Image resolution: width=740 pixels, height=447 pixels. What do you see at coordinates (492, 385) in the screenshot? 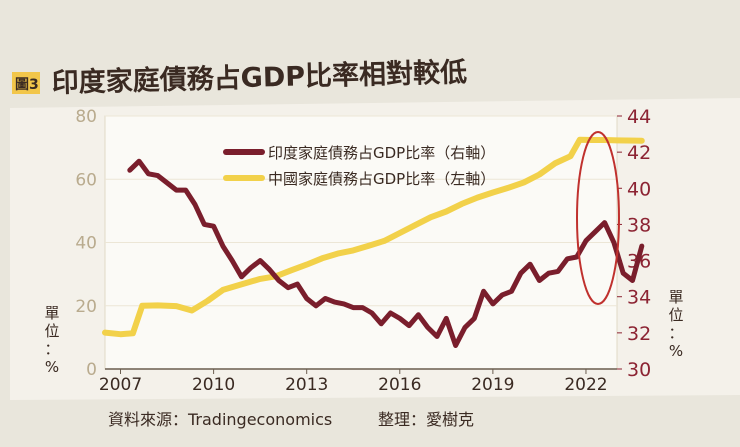
I see `x-tick-2019: 2019` at bounding box center [492, 385].